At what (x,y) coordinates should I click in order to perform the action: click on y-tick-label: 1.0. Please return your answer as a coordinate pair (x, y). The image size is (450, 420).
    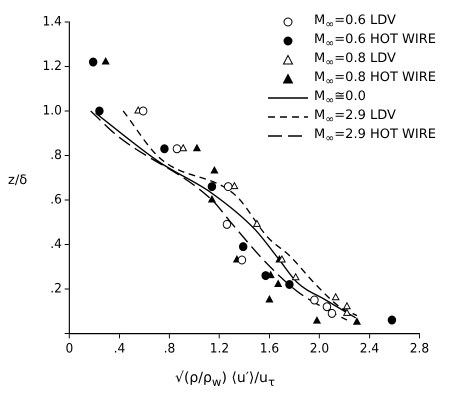
    Looking at the image, I should click on (52, 110).